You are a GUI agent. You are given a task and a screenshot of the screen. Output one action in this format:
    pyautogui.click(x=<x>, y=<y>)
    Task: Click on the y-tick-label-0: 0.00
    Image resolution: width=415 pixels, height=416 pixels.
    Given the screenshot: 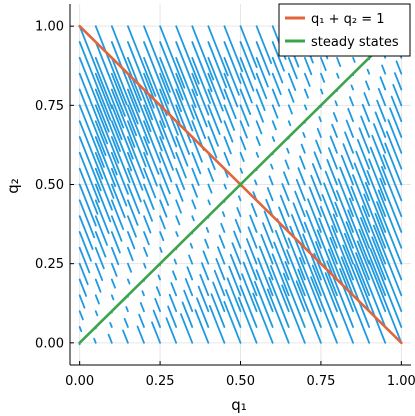 What is the action you would take?
    pyautogui.click(x=49, y=343)
    